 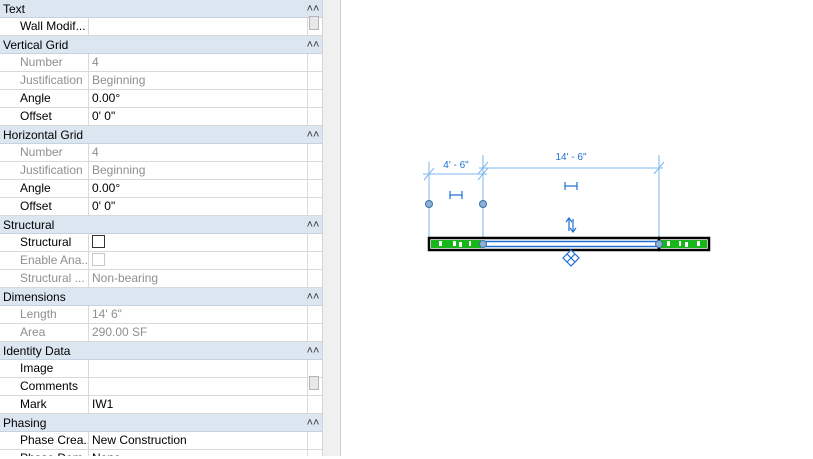 I want to click on group-title: Vertical Grid, so click(x=36, y=45).